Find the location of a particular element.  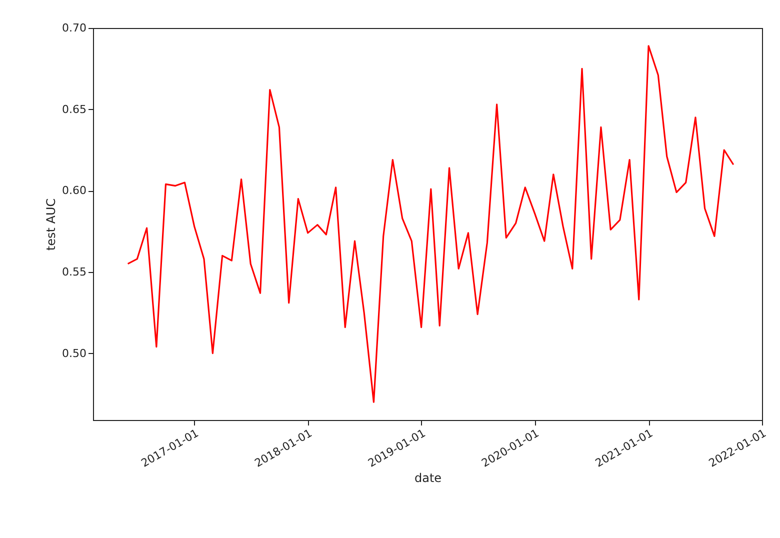

y-tick-label: 0.60 is located at coordinates (74, 191).